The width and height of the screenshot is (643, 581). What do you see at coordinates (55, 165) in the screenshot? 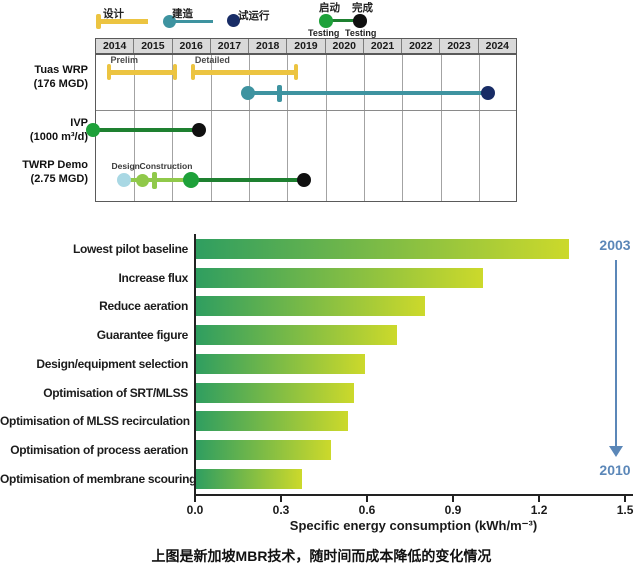
I see `row-name: TWRP Demo` at bounding box center [55, 165].